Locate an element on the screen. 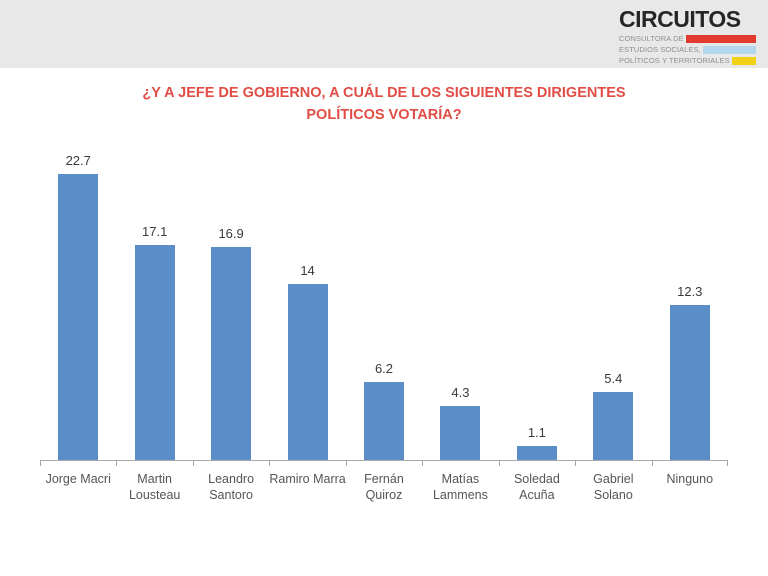 The image size is (768, 576). logo-tagline-row-3: POLÍTICOS Y TERRITORIALES is located at coordinates (687, 60).